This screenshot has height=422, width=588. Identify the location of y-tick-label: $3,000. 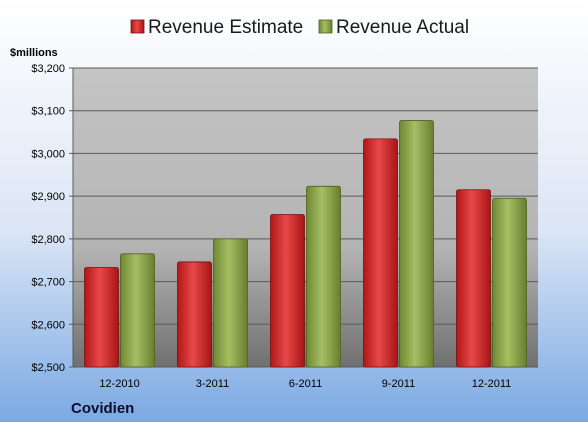
(48, 154).